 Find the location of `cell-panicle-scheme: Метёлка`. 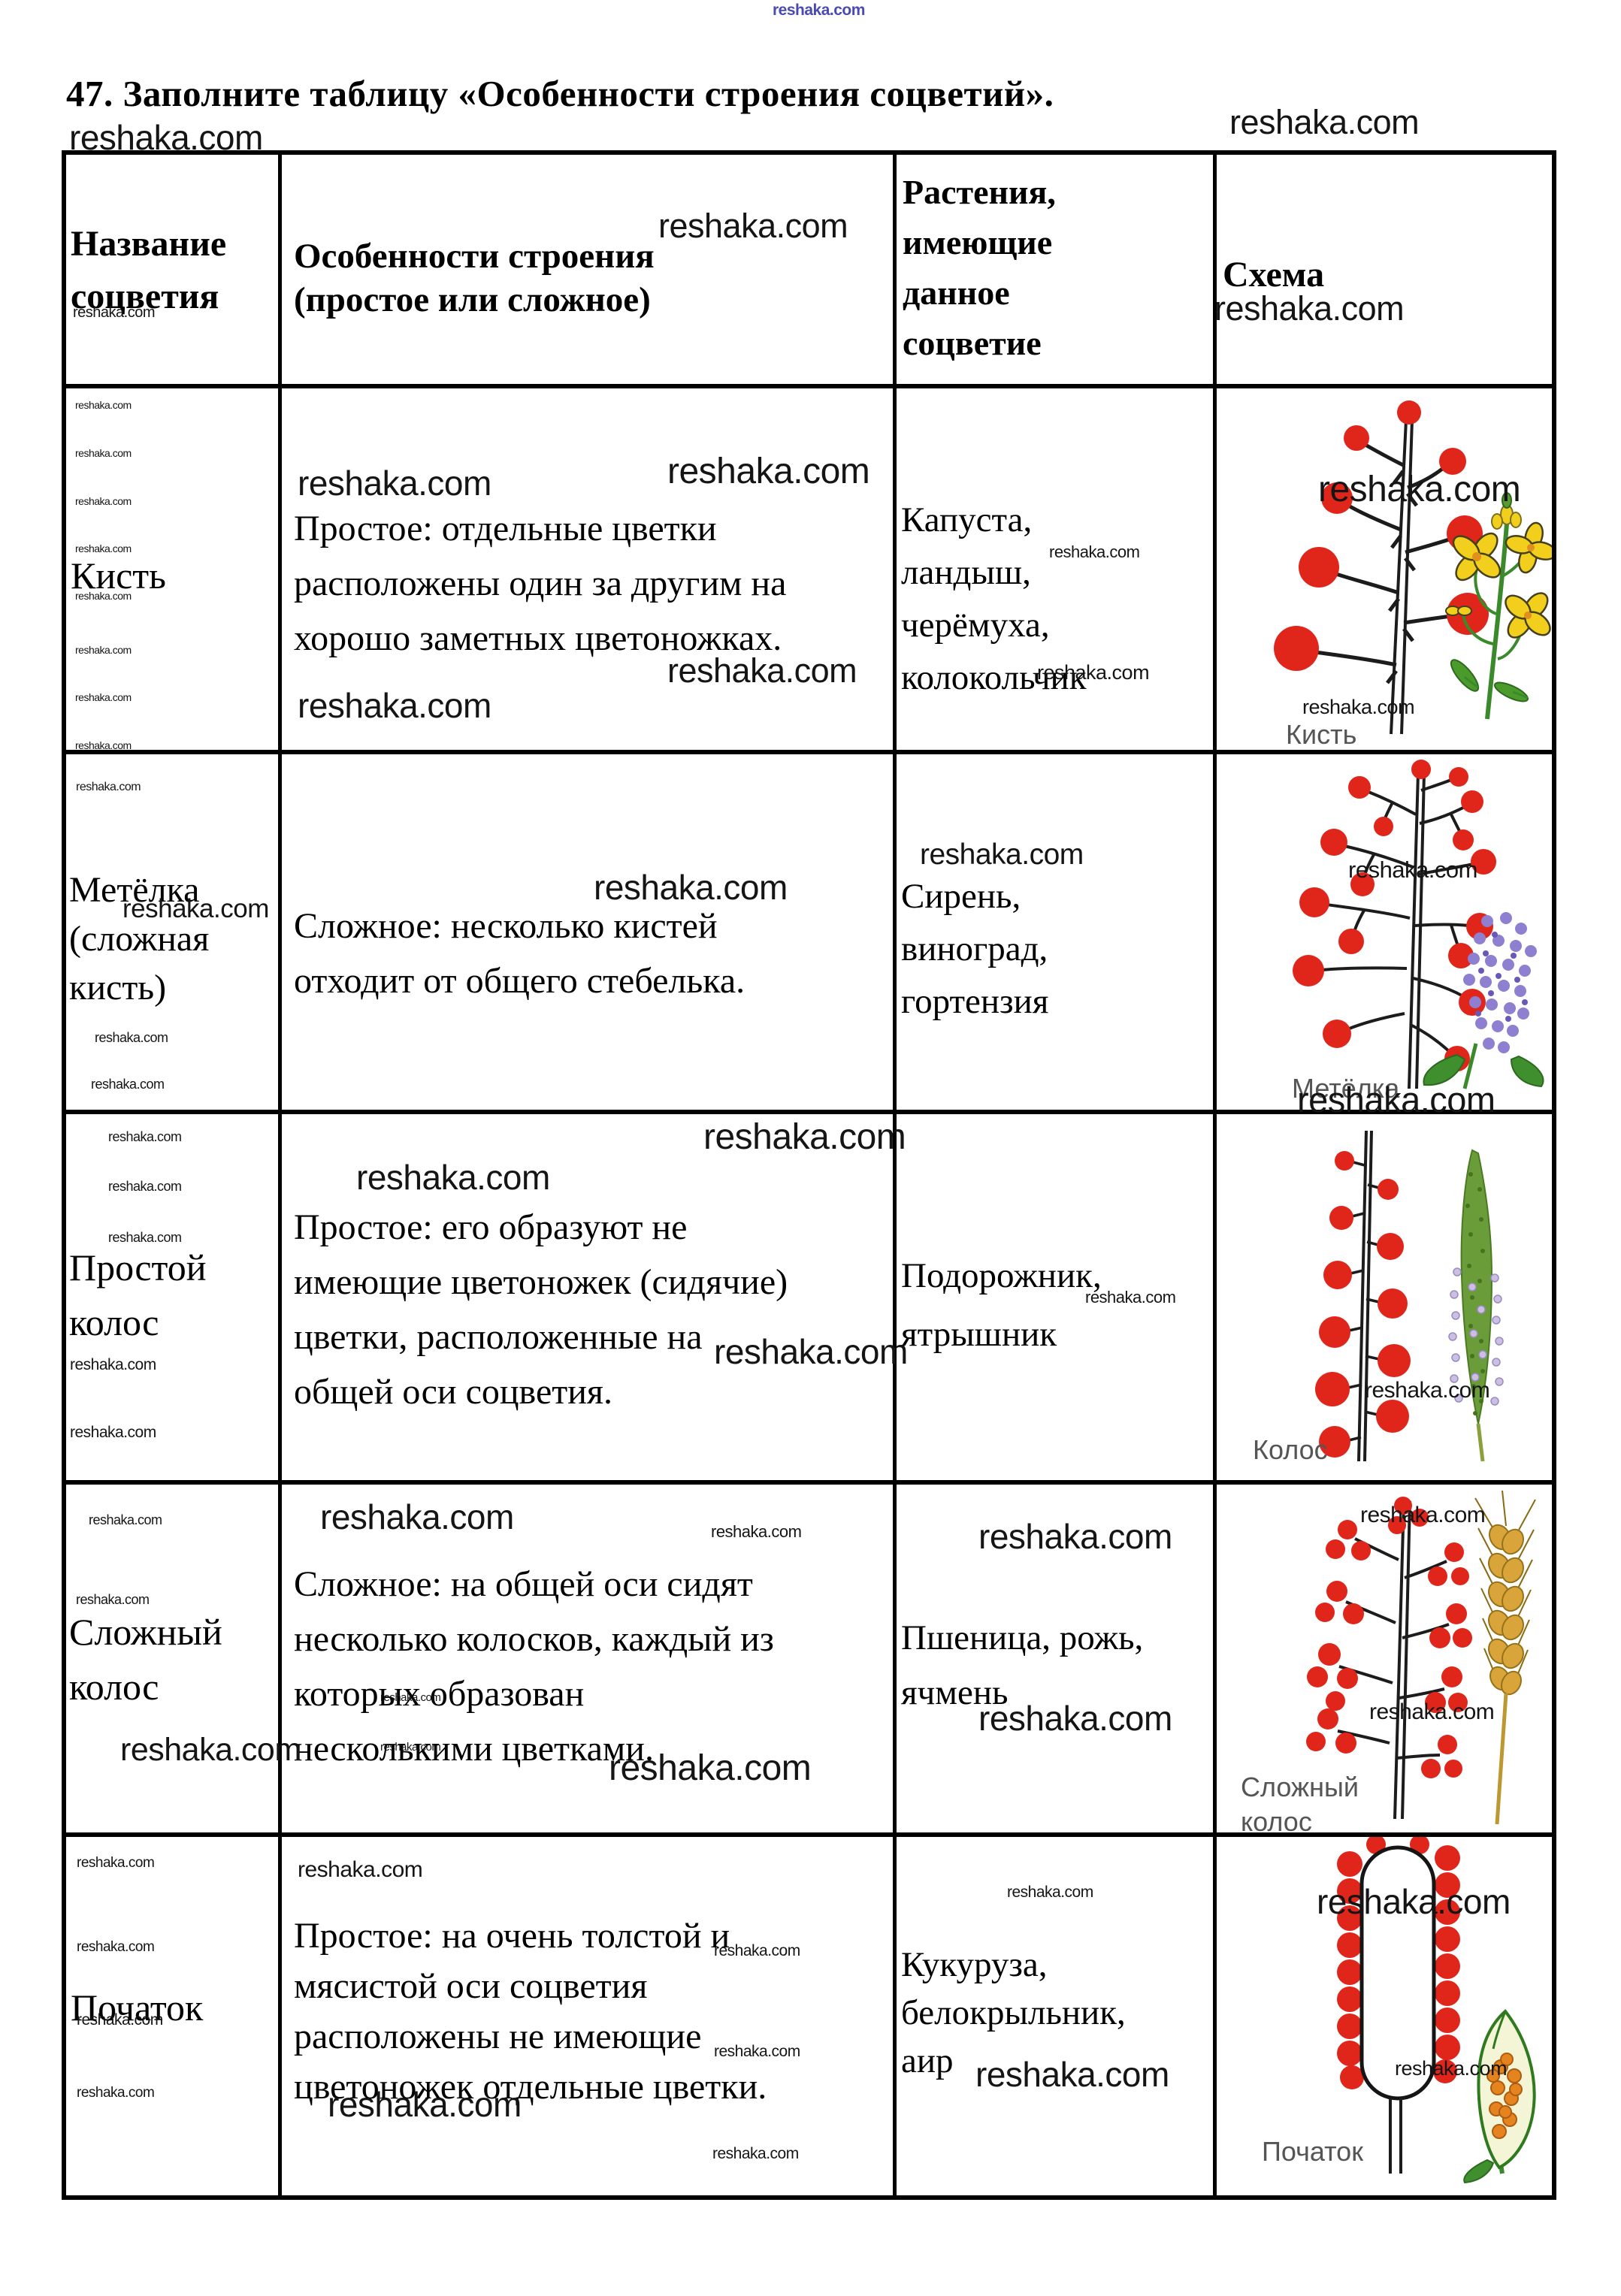

cell-panicle-scheme: Метёлка is located at coordinates (1384, 934).